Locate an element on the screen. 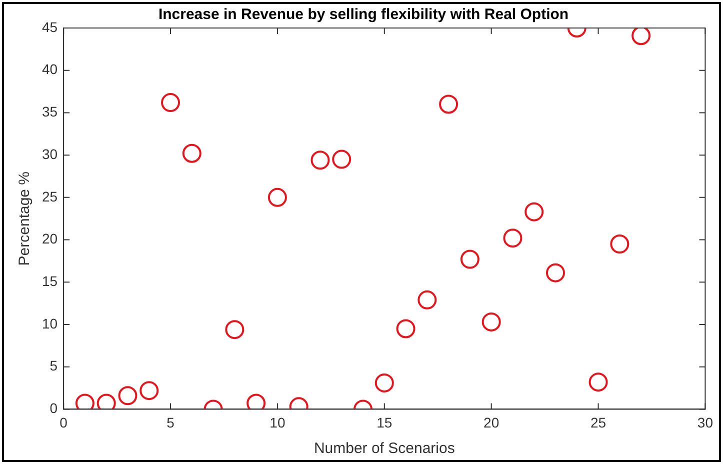 The width and height of the screenshot is (723, 464). x-tick-label: 15 is located at coordinates (384, 422).